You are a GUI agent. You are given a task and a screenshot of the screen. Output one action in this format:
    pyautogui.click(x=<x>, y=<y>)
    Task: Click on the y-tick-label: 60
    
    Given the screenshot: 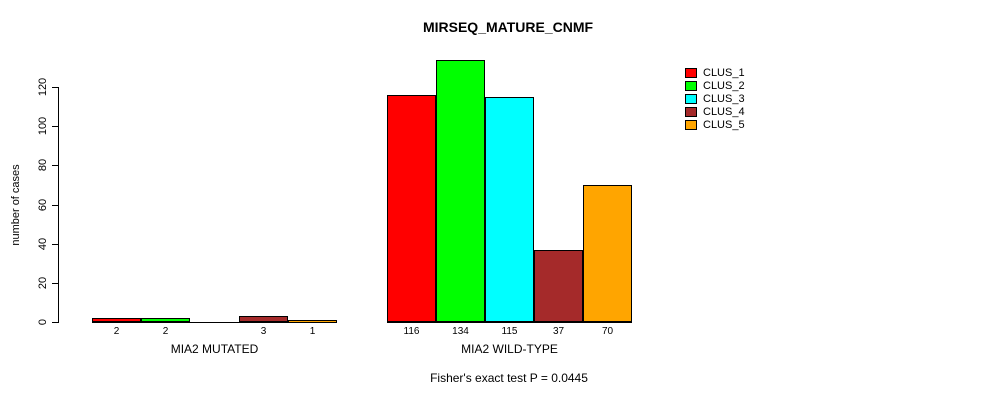 What is the action you would take?
    pyautogui.click(x=43, y=204)
    